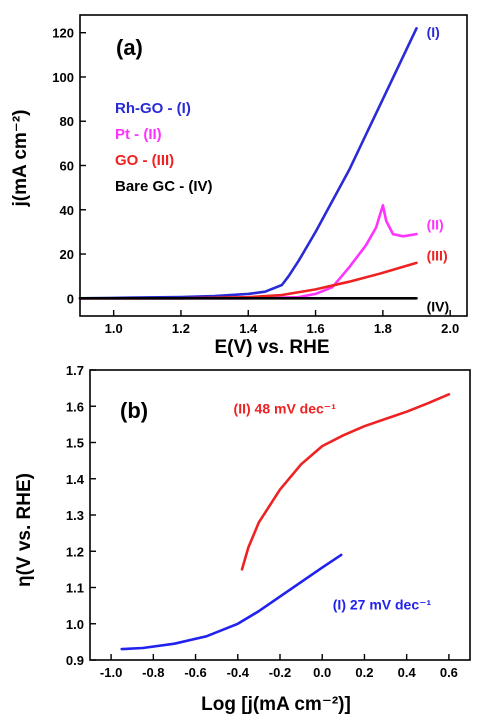 The image size is (502, 722). I want to click on y-tick-label: 1.7, so click(75, 370).